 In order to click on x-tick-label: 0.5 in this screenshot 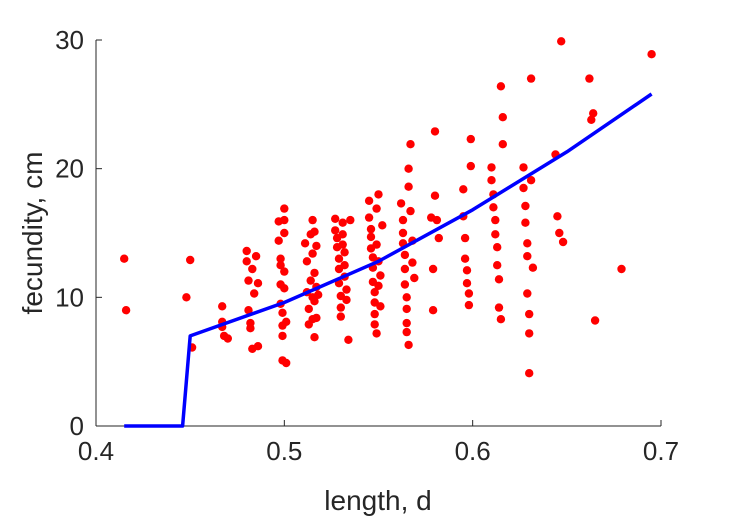, I will do `click(284, 451)`.